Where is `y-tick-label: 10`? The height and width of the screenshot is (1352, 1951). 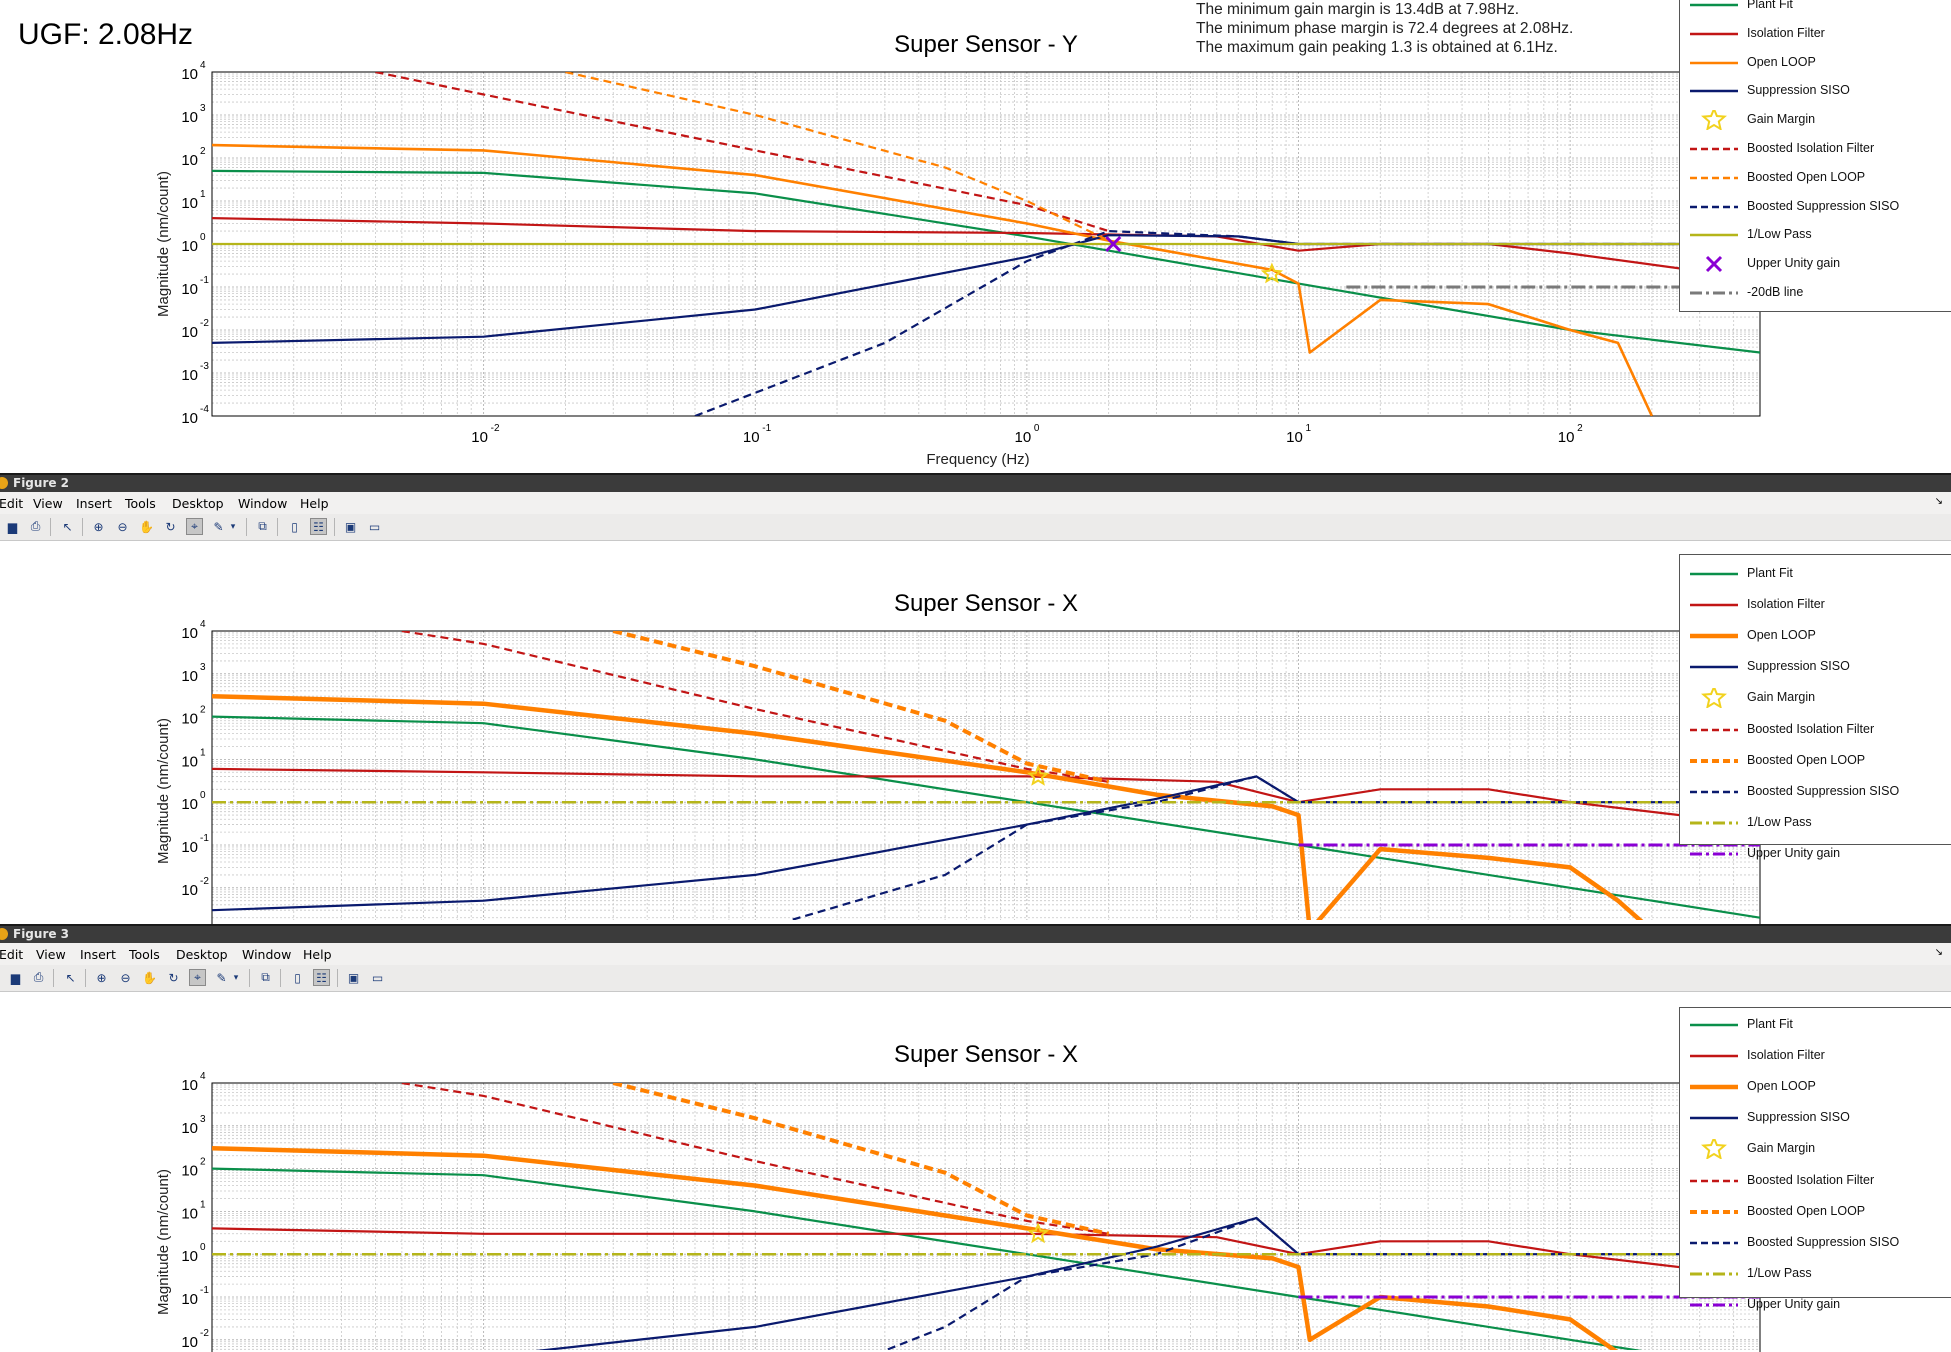 y-tick-label: 10 is located at coordinates (189, 719).